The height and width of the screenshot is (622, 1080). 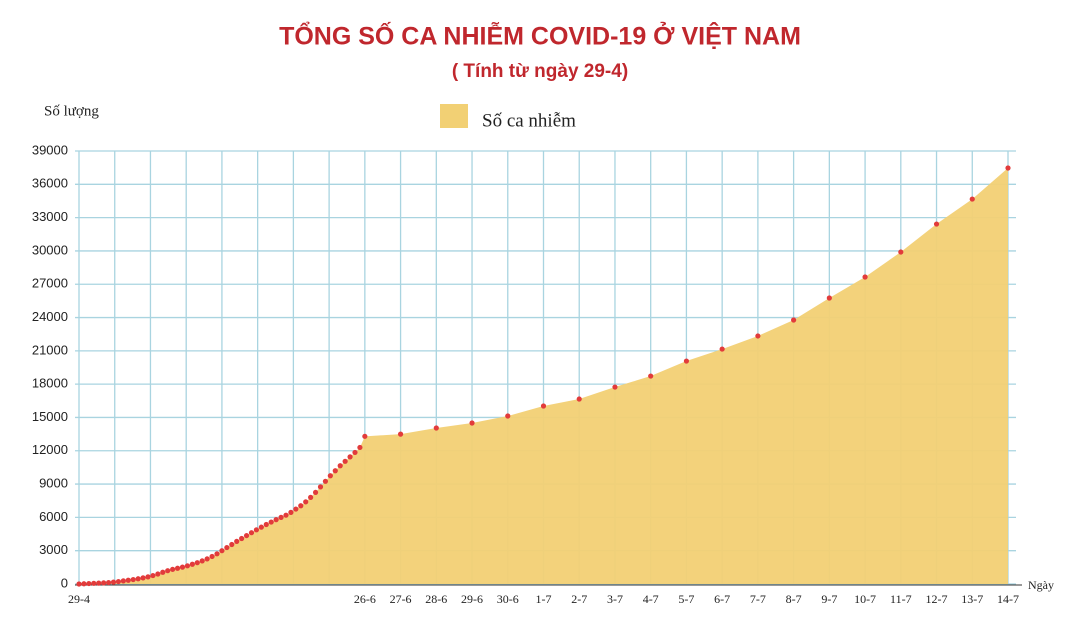 I want to click on x-tick-label: 28-6, so click(x=436, y=599).